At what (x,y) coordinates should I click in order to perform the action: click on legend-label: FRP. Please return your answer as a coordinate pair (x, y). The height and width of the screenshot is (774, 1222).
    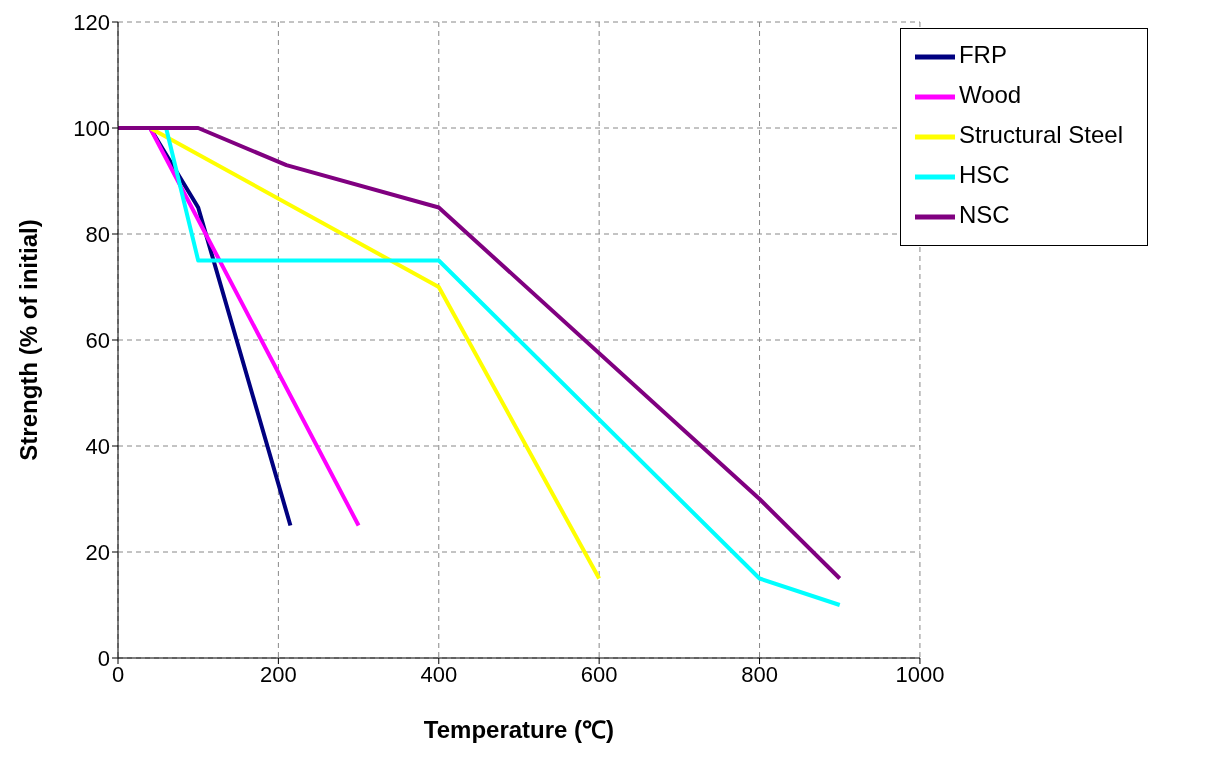
    Looking at the image, I should click on (982, 55).